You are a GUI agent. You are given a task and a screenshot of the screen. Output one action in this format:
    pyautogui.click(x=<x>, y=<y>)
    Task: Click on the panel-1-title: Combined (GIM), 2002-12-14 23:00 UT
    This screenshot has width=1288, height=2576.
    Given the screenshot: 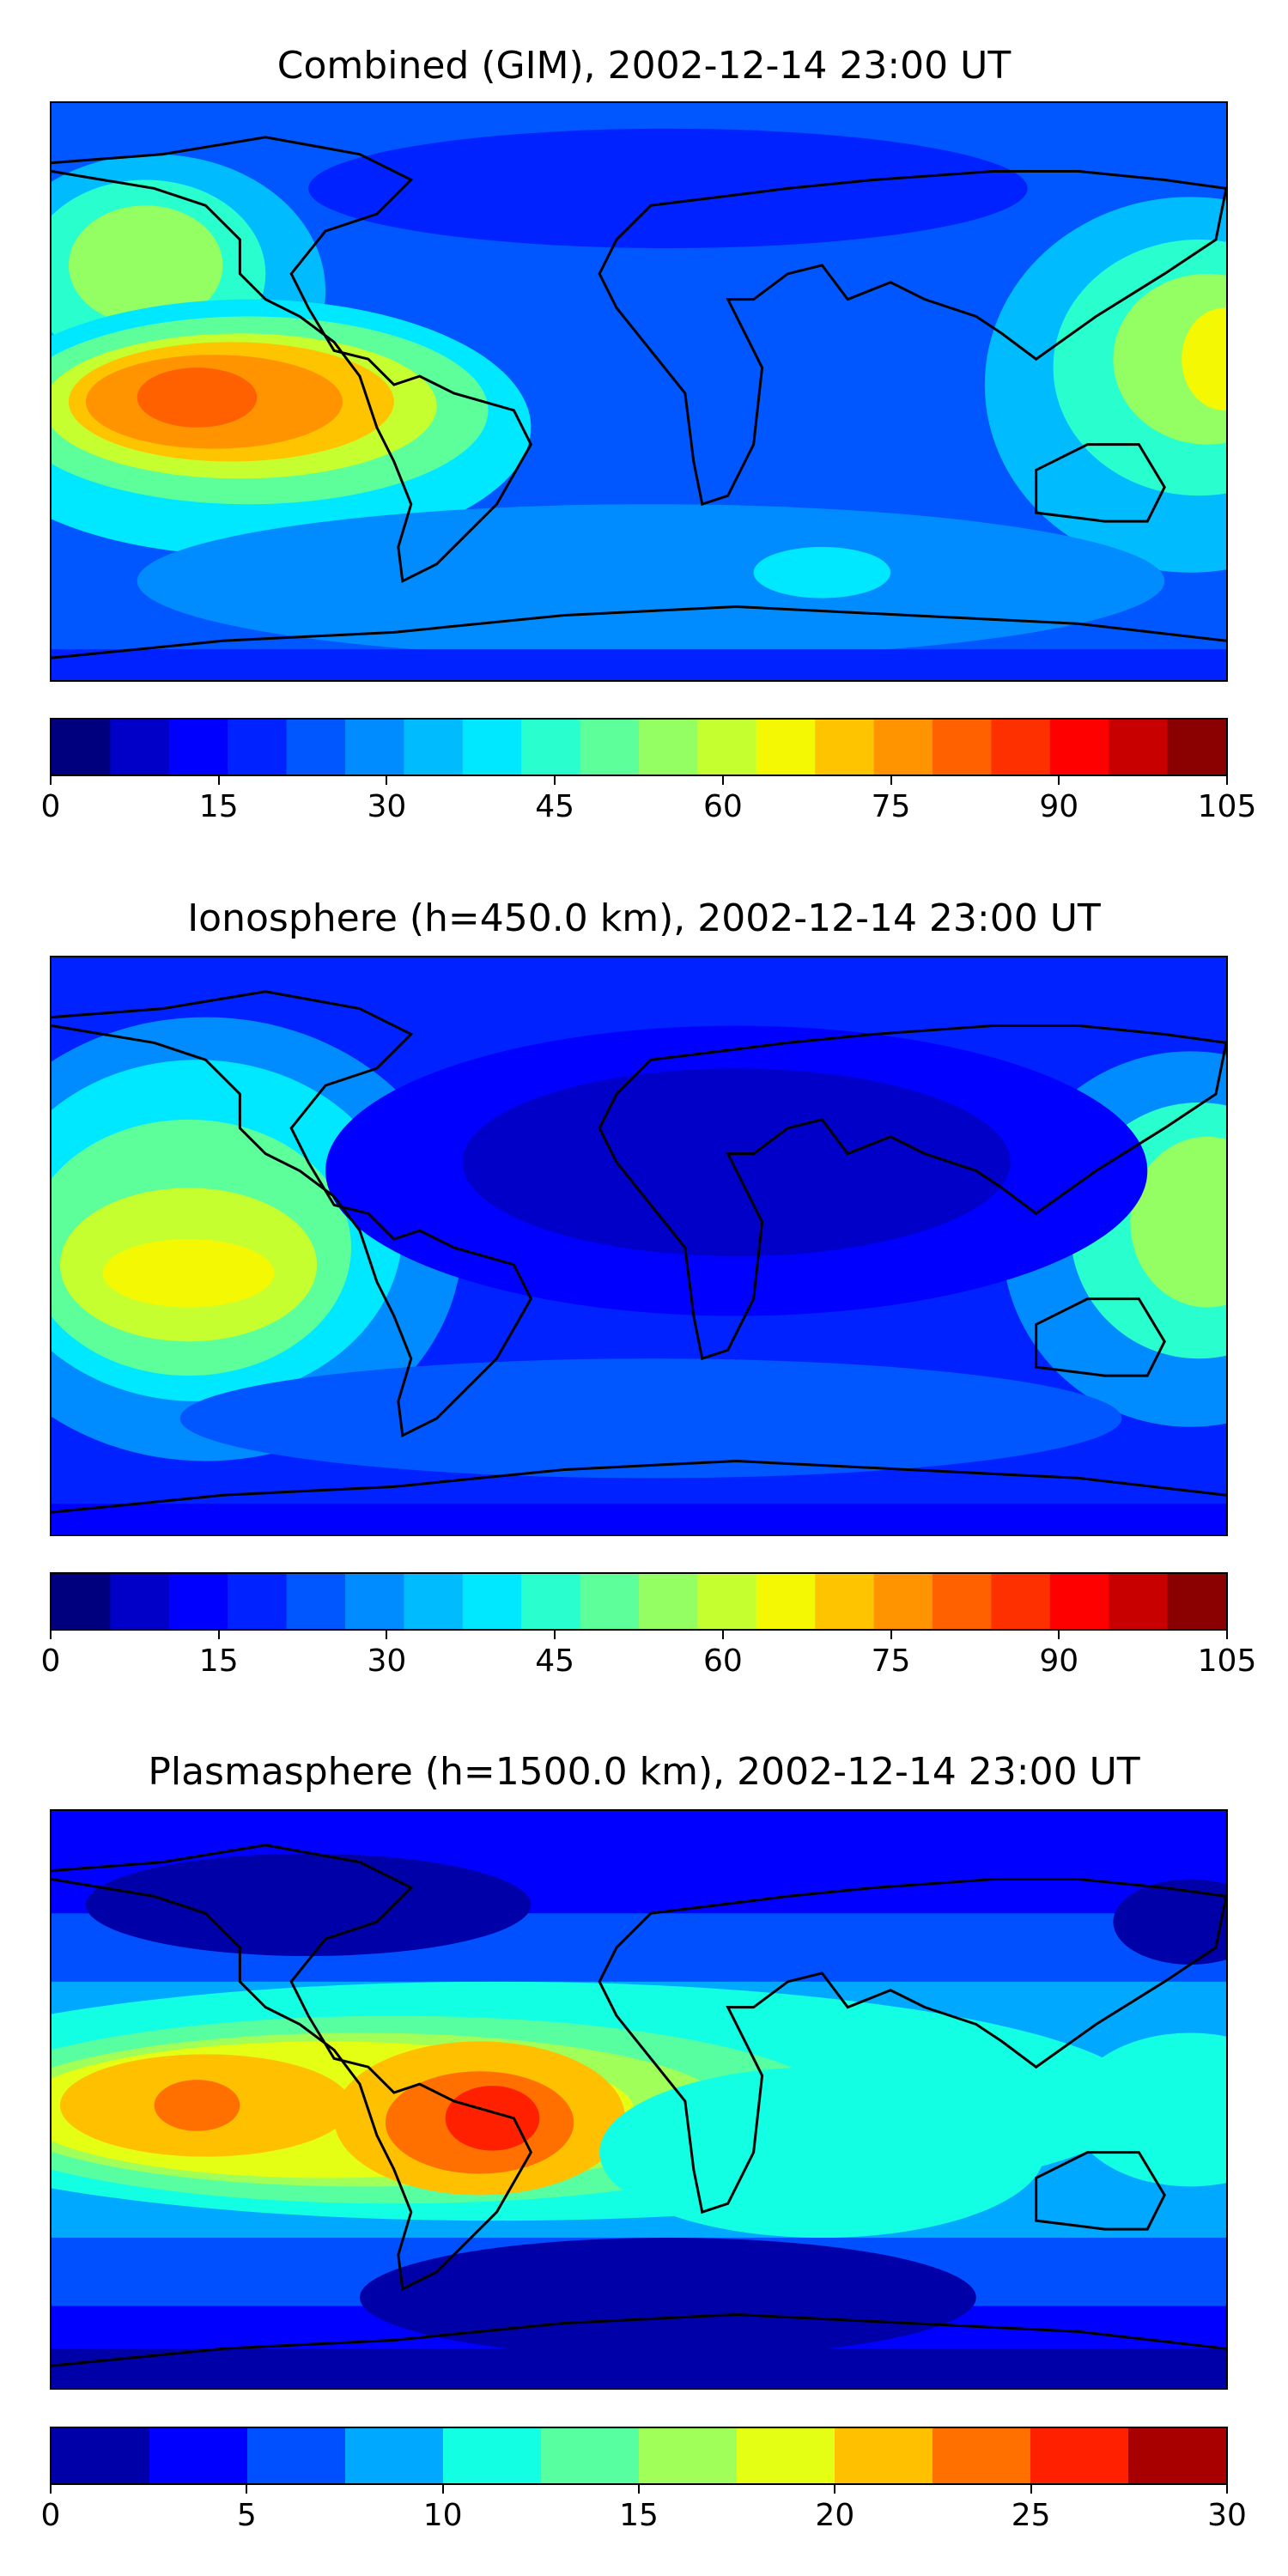 What is the action you would take?
    pyautogui.click(x=644, y=66)
    